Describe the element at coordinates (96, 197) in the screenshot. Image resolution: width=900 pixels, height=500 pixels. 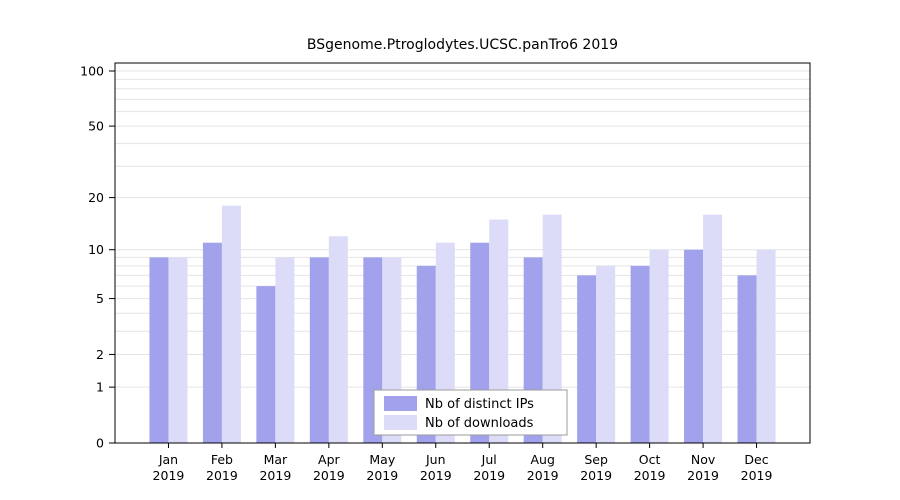
I see `y-tick-label: 20` at that location.